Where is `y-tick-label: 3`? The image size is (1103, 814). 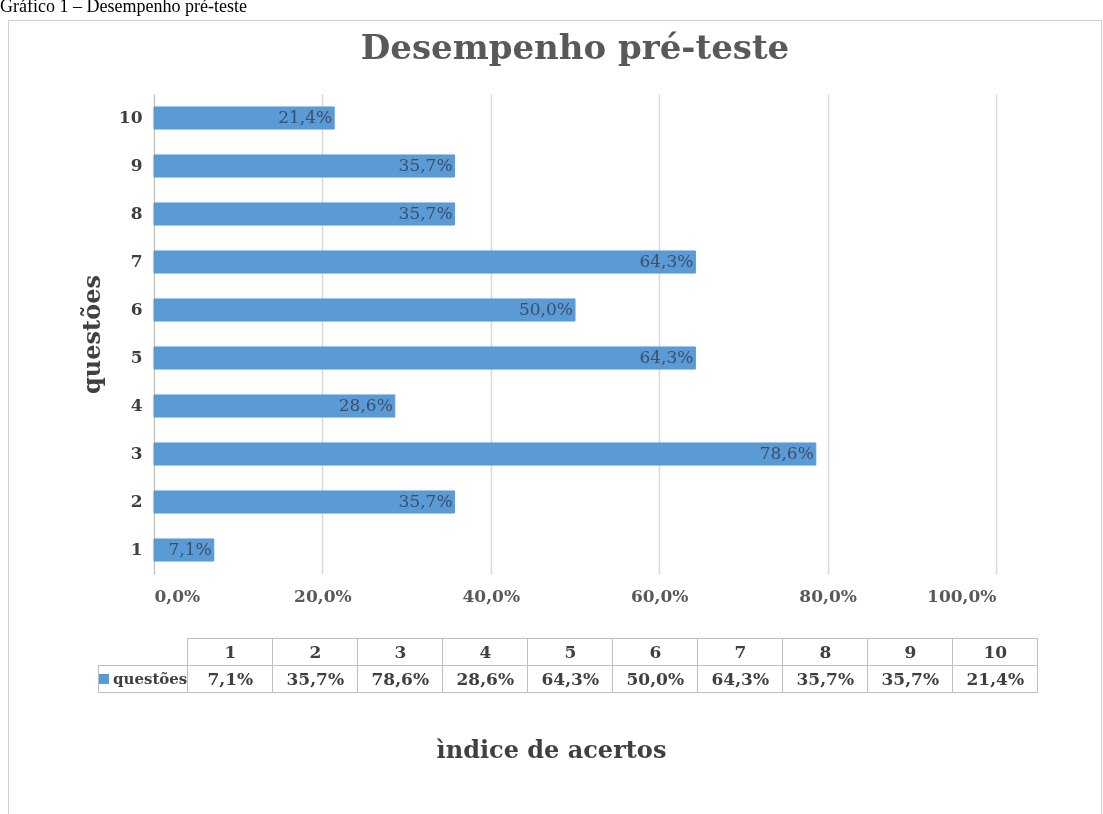 y-tick-label: 3 is located at coordinates (136, 453).